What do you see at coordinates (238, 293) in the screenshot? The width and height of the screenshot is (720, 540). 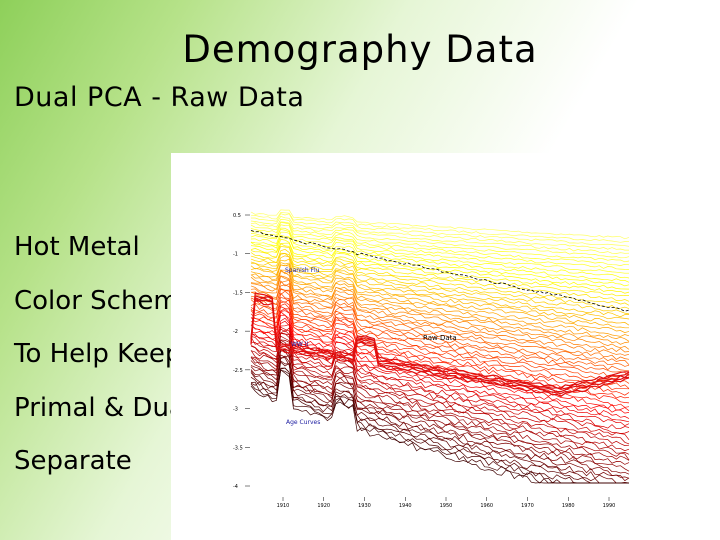 I see `y-tick-label: -1.5` at bounding box center [238, 293].